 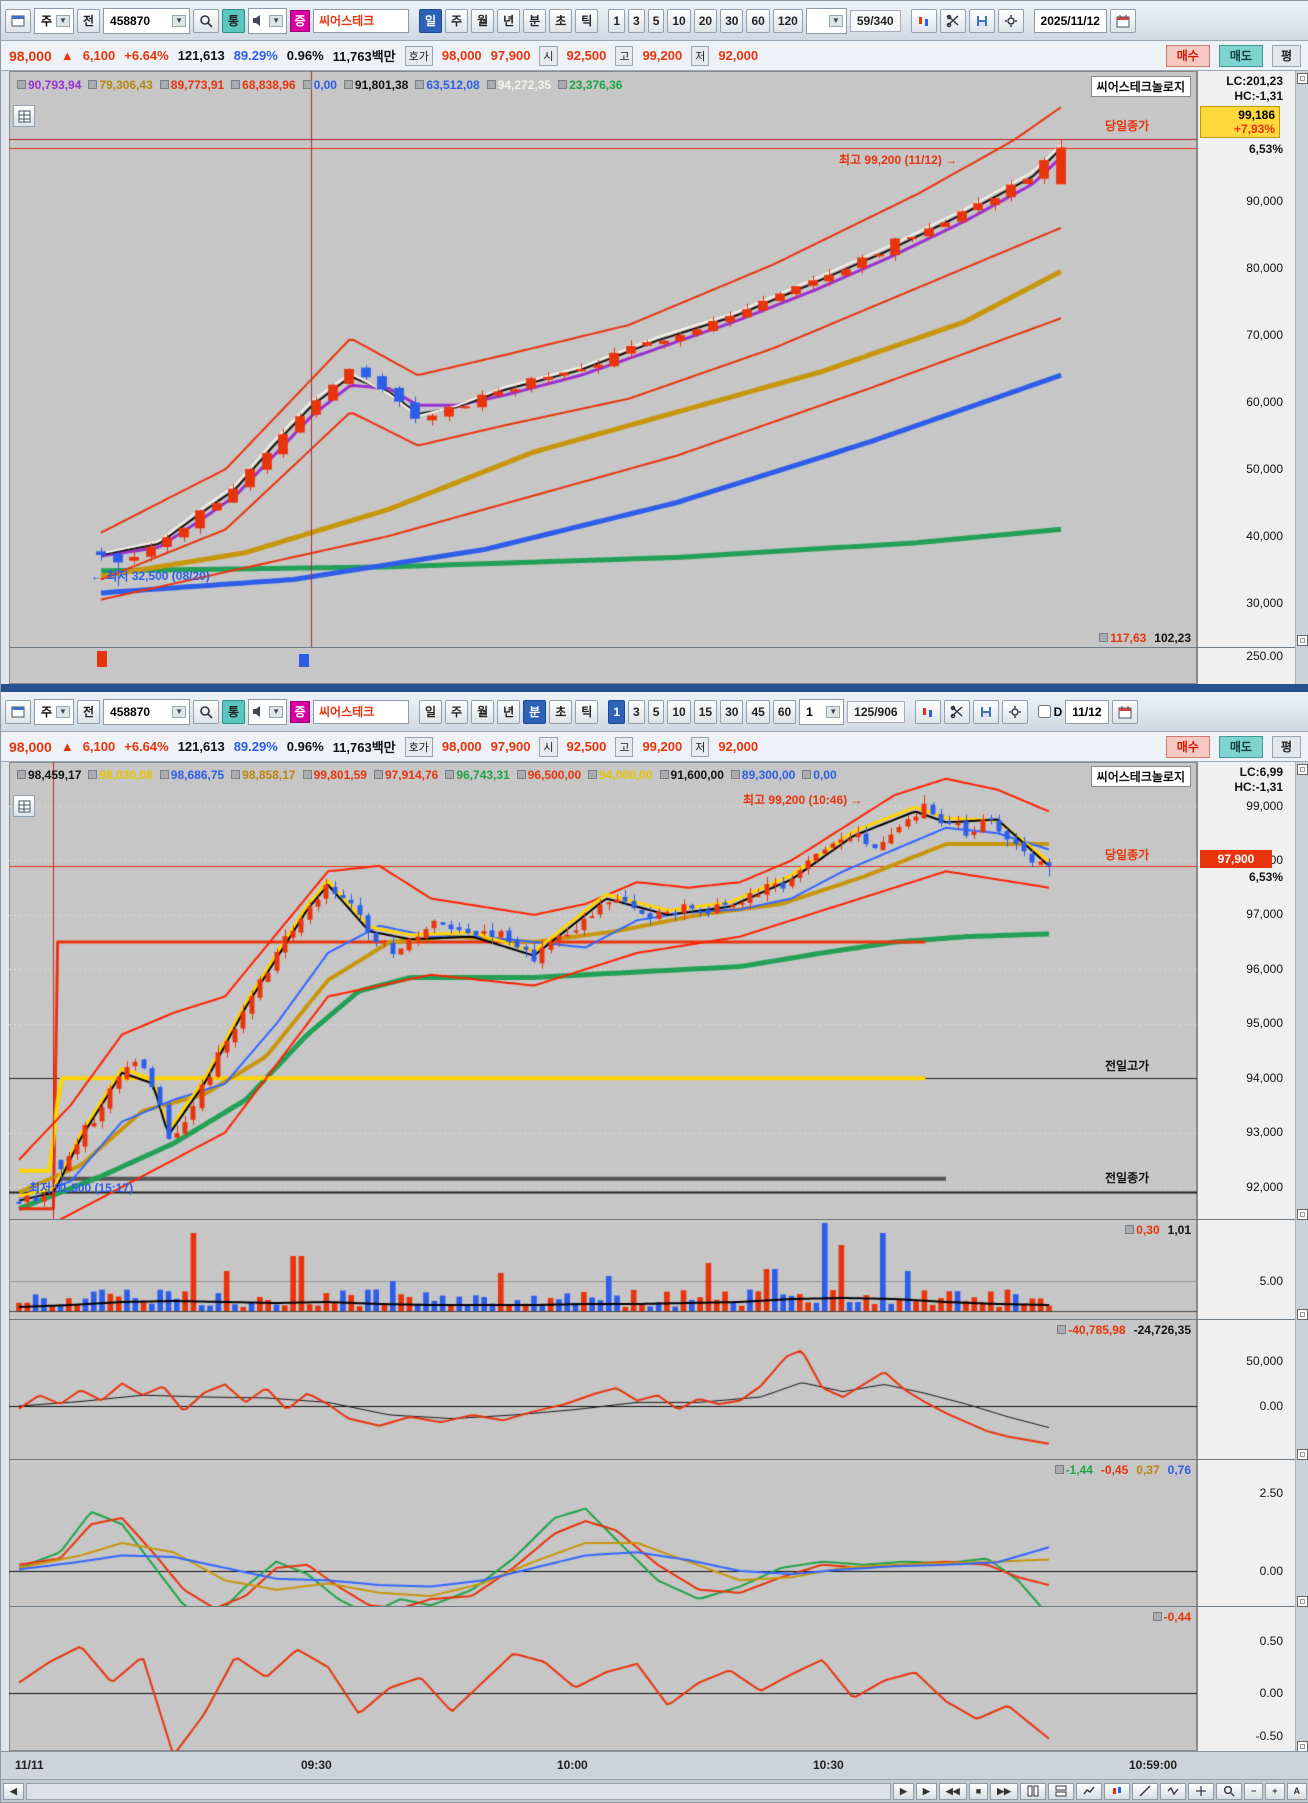 I want to click on zoom-in-button: +, so click(x=1275, y=1791).